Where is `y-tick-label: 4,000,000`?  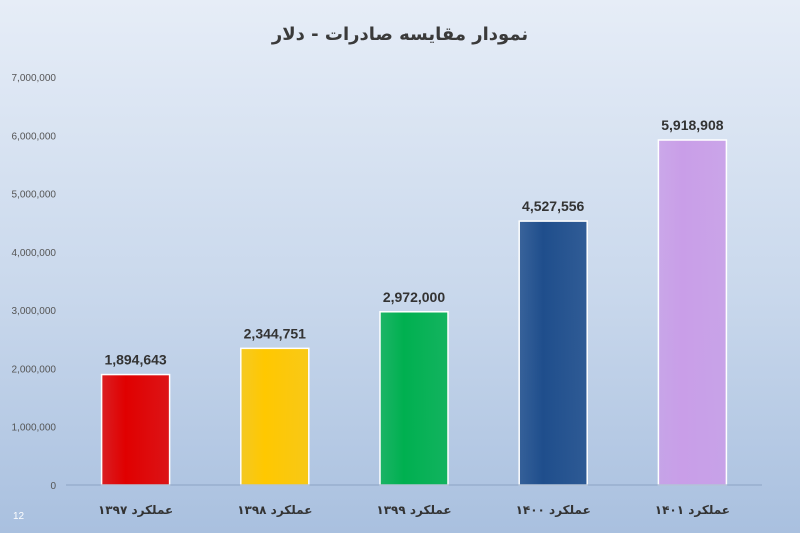 y-tick-label: 4,000,000 is located at coordinates (34, 253).